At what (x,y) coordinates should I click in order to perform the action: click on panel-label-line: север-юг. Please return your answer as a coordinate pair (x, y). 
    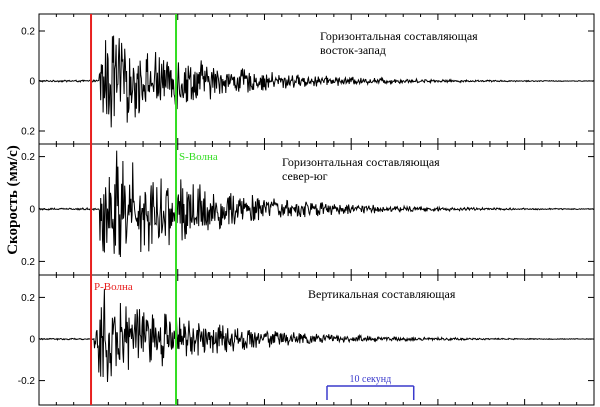
    Looking at the image, I should click on (305, 176).